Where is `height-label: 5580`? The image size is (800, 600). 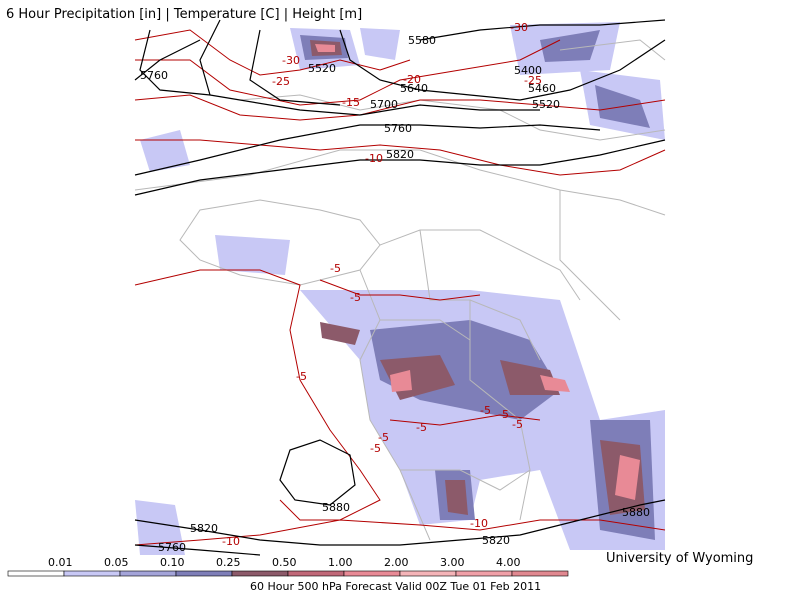
height-label: 5580 is located at coordinates (422, 40).